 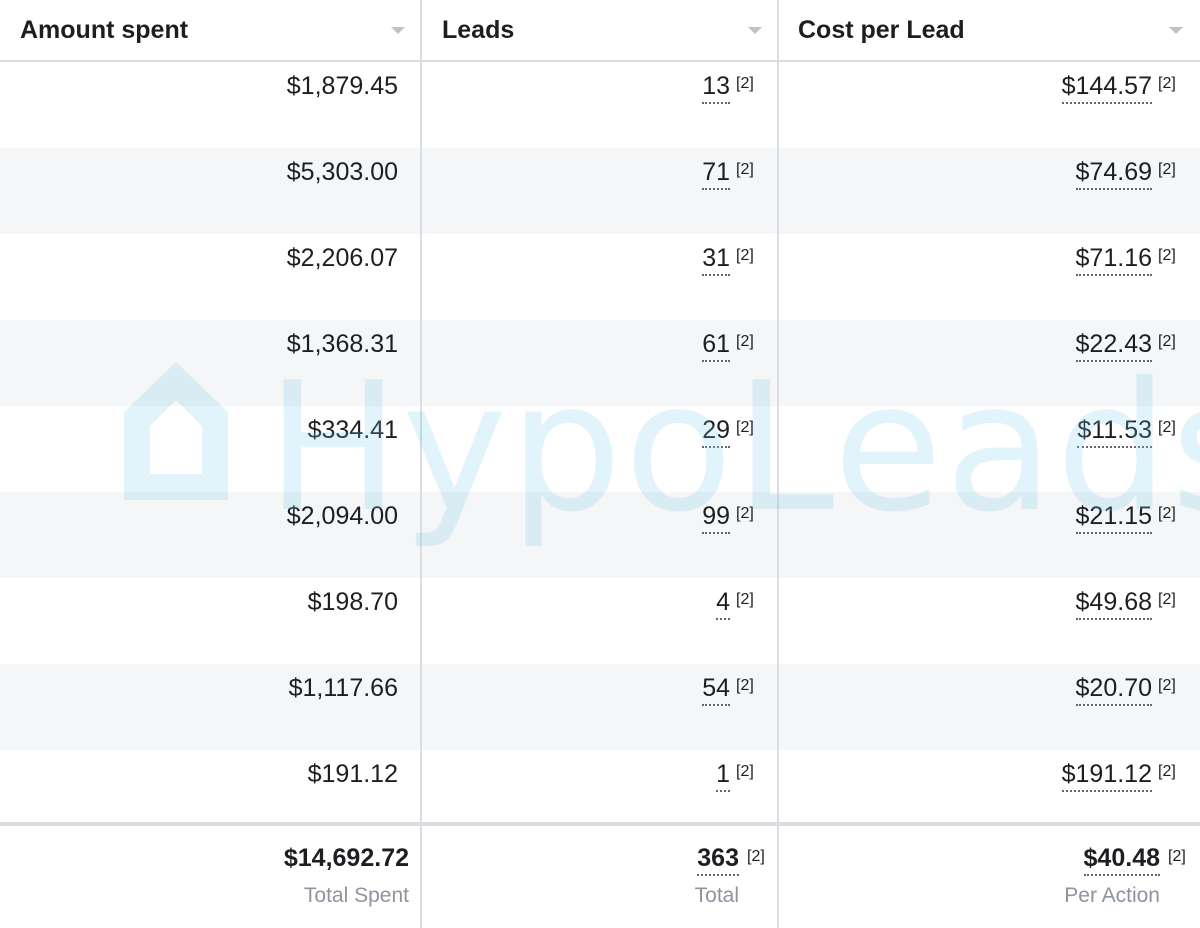 I want to click on leads-value: 29, so click(x=716, y=432).